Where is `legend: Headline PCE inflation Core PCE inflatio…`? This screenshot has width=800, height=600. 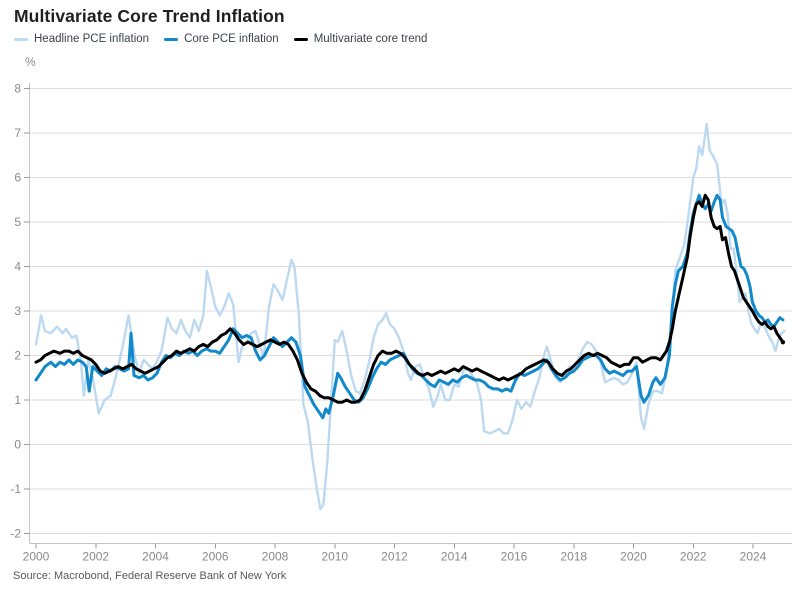 legend: Headline PCE inflation Core PCE inflatio… is located at coordinates (220, 39).